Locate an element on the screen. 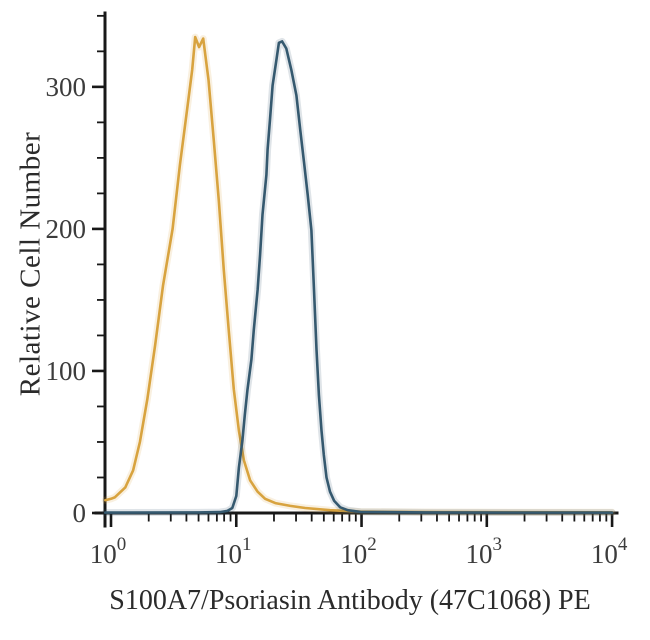  x-axis-ticks: 10⁰ 10¹ 10² 10³ 10⁴ is located at coordinates (359, 541).